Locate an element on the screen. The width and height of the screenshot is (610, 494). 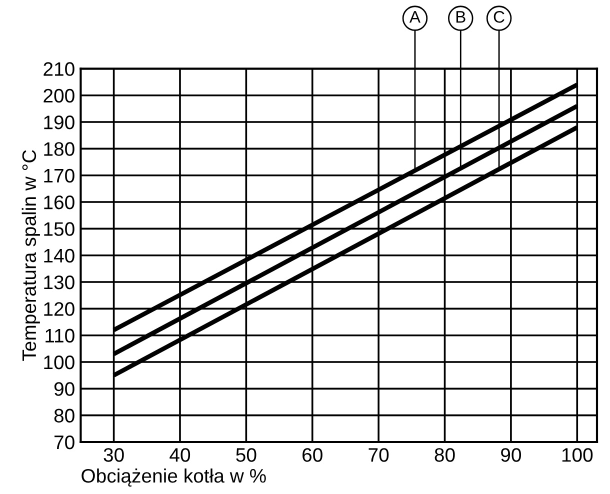
y-tick-label: 120 is located at coordinates (59, 309).